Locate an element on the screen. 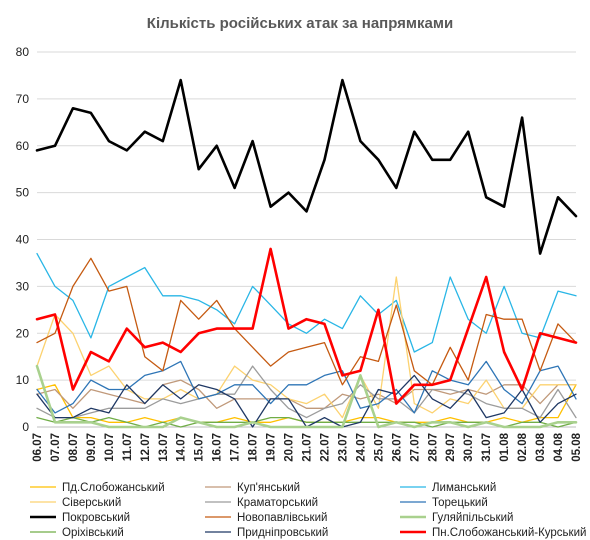 The width and height of the screenshot is (590, 540). x-tick-label: 11.07 is located at coordinates (128, 447).